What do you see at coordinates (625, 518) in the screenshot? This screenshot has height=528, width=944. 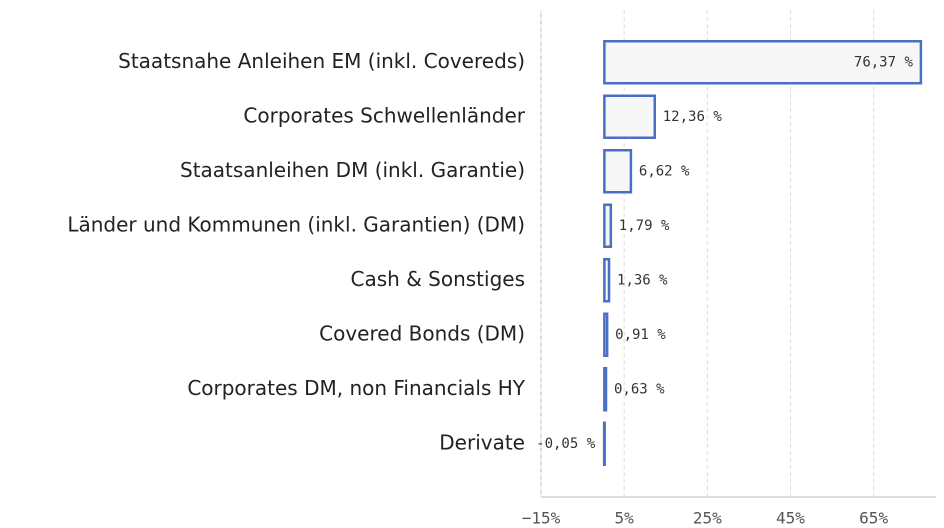 I see `x-tick-label: 5%` at bounding box center [625, 518].